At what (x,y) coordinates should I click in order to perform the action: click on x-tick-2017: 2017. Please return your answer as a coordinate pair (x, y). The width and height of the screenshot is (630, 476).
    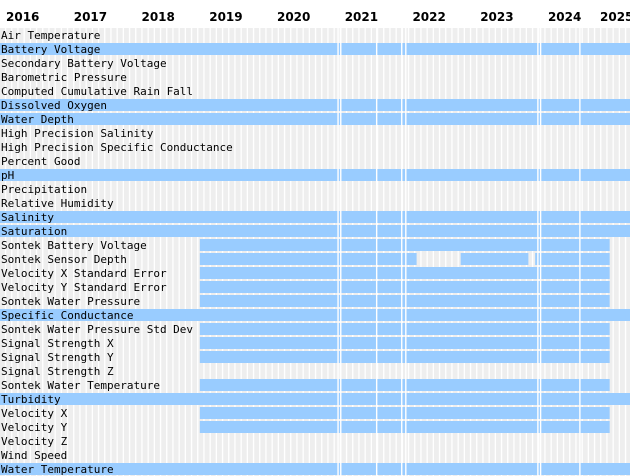
    Looking at the image, I should click on (90, 17).